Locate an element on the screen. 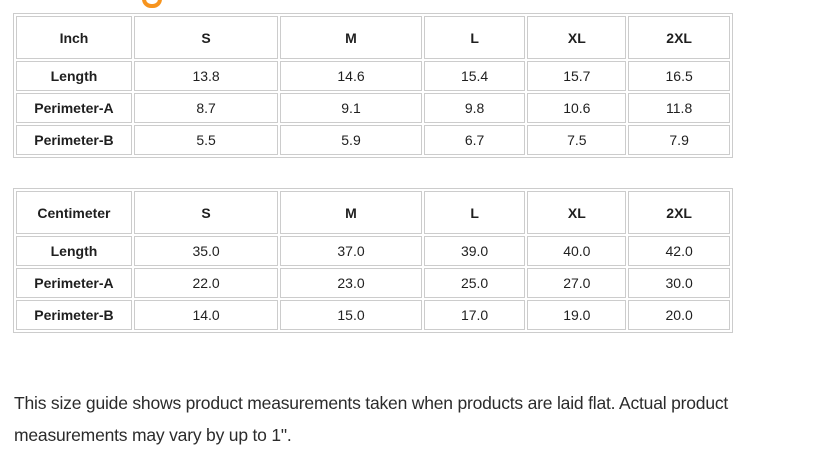 The width and height of the screenshot is (824, 453). value-cell: 5.9 is located at coordinates (351, 140).